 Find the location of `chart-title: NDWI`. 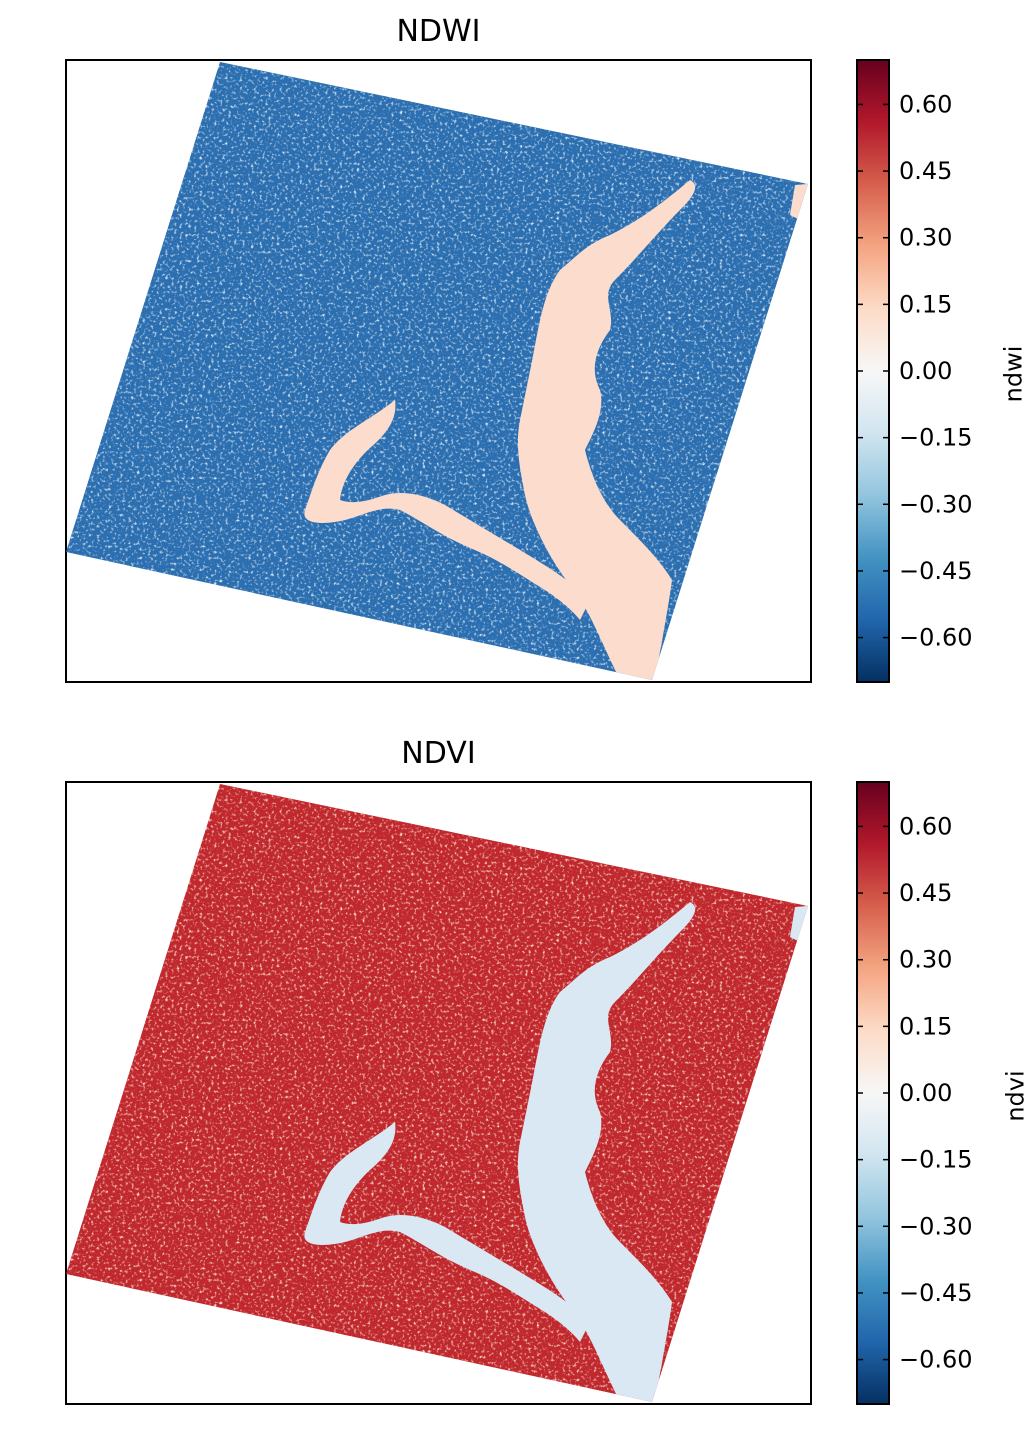

chart-title: NDWI is located at coordinates (438, 31).